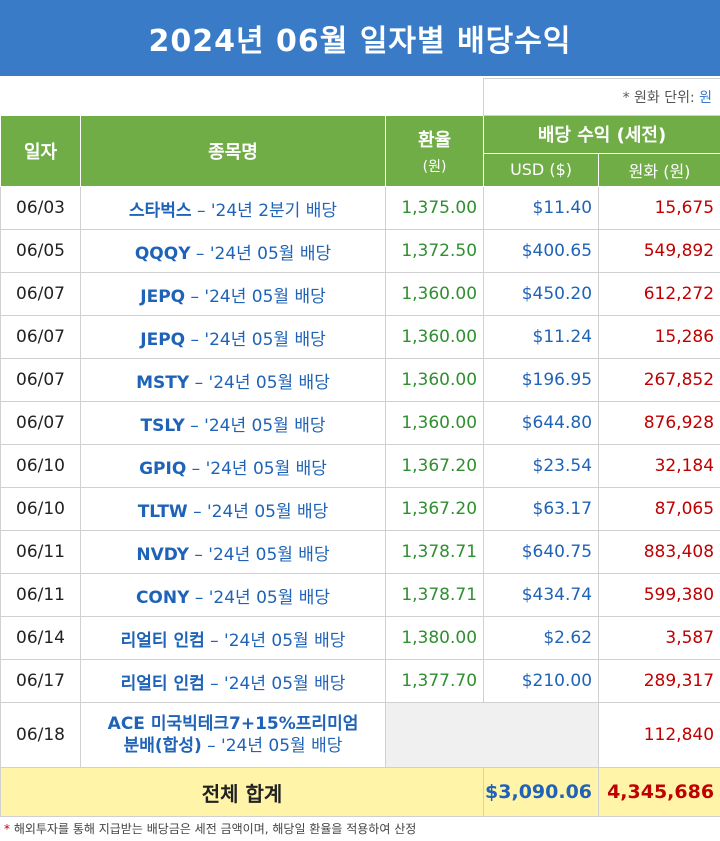 This screenshot has height=841, width=720. I want to click on header-income: 배당 수익 (세전), so click(601, 134).